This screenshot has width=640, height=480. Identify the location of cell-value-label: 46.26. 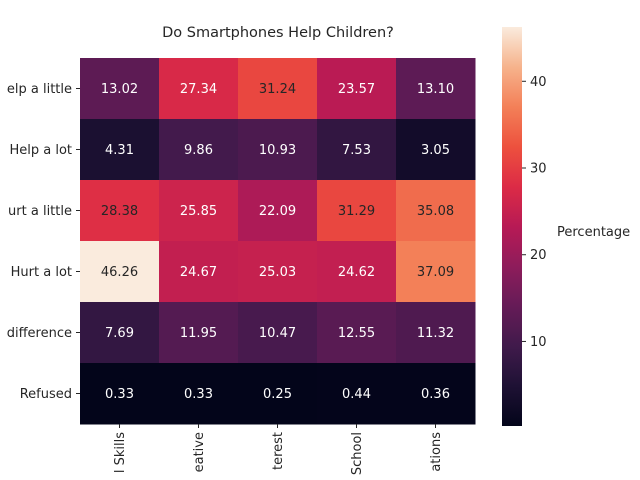
(119, 272).